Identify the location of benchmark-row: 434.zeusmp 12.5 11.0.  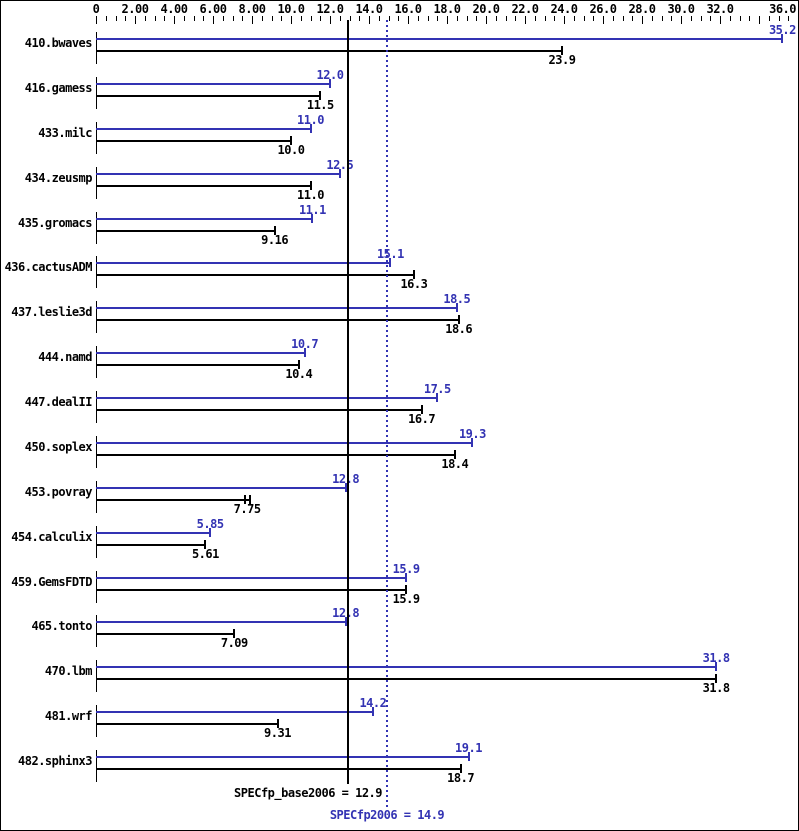
(399, 180).